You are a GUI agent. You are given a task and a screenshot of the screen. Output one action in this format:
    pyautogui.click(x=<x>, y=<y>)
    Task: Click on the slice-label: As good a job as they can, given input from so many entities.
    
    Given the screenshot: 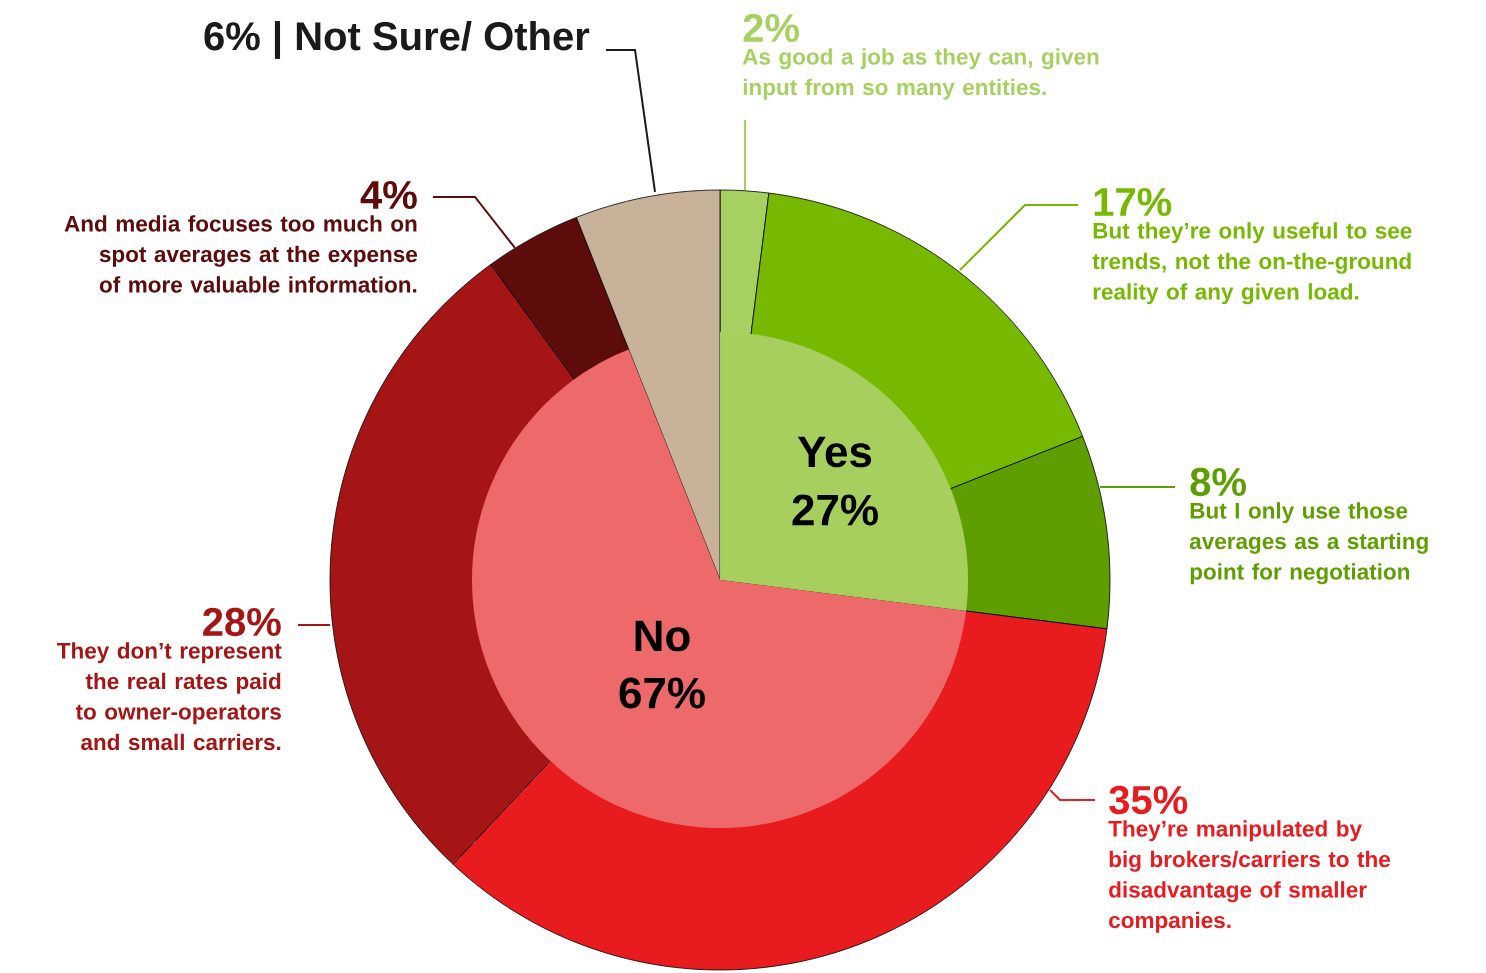 What is the action you would take?
    pyautogui.click(x=920, y=74)
    